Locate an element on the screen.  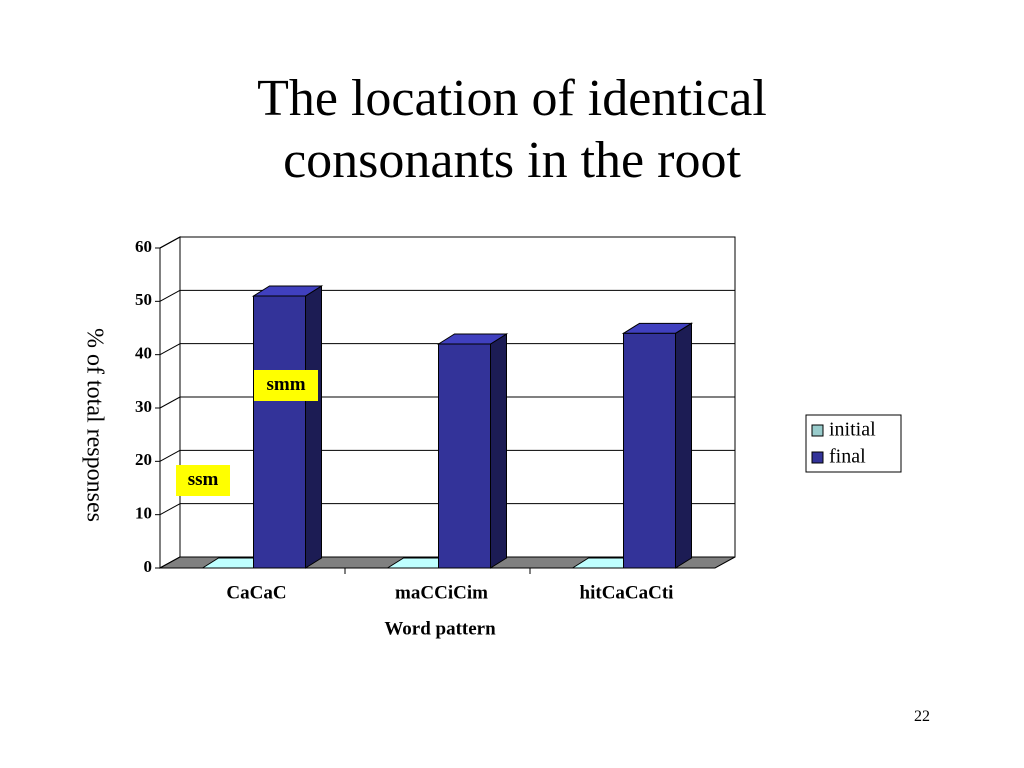
y-tick-label: 10 is located at coordinates (143, 513).